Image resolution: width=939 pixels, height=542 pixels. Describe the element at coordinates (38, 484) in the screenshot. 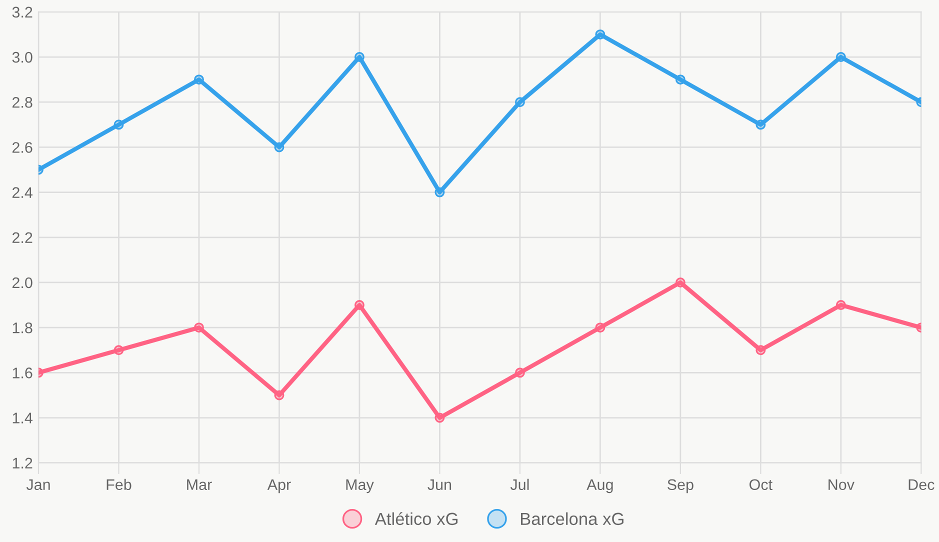

I see `x-tick-label: Jan` at that location.